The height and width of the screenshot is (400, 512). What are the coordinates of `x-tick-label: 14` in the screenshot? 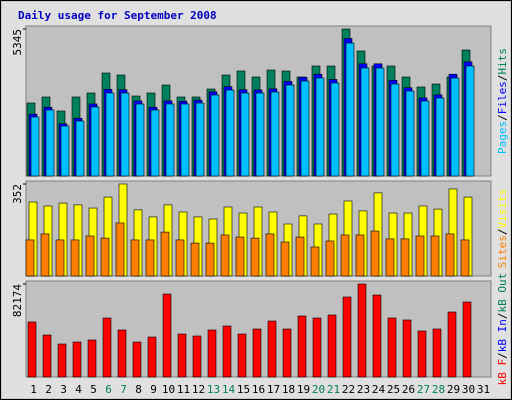 It's located at (229, 389).